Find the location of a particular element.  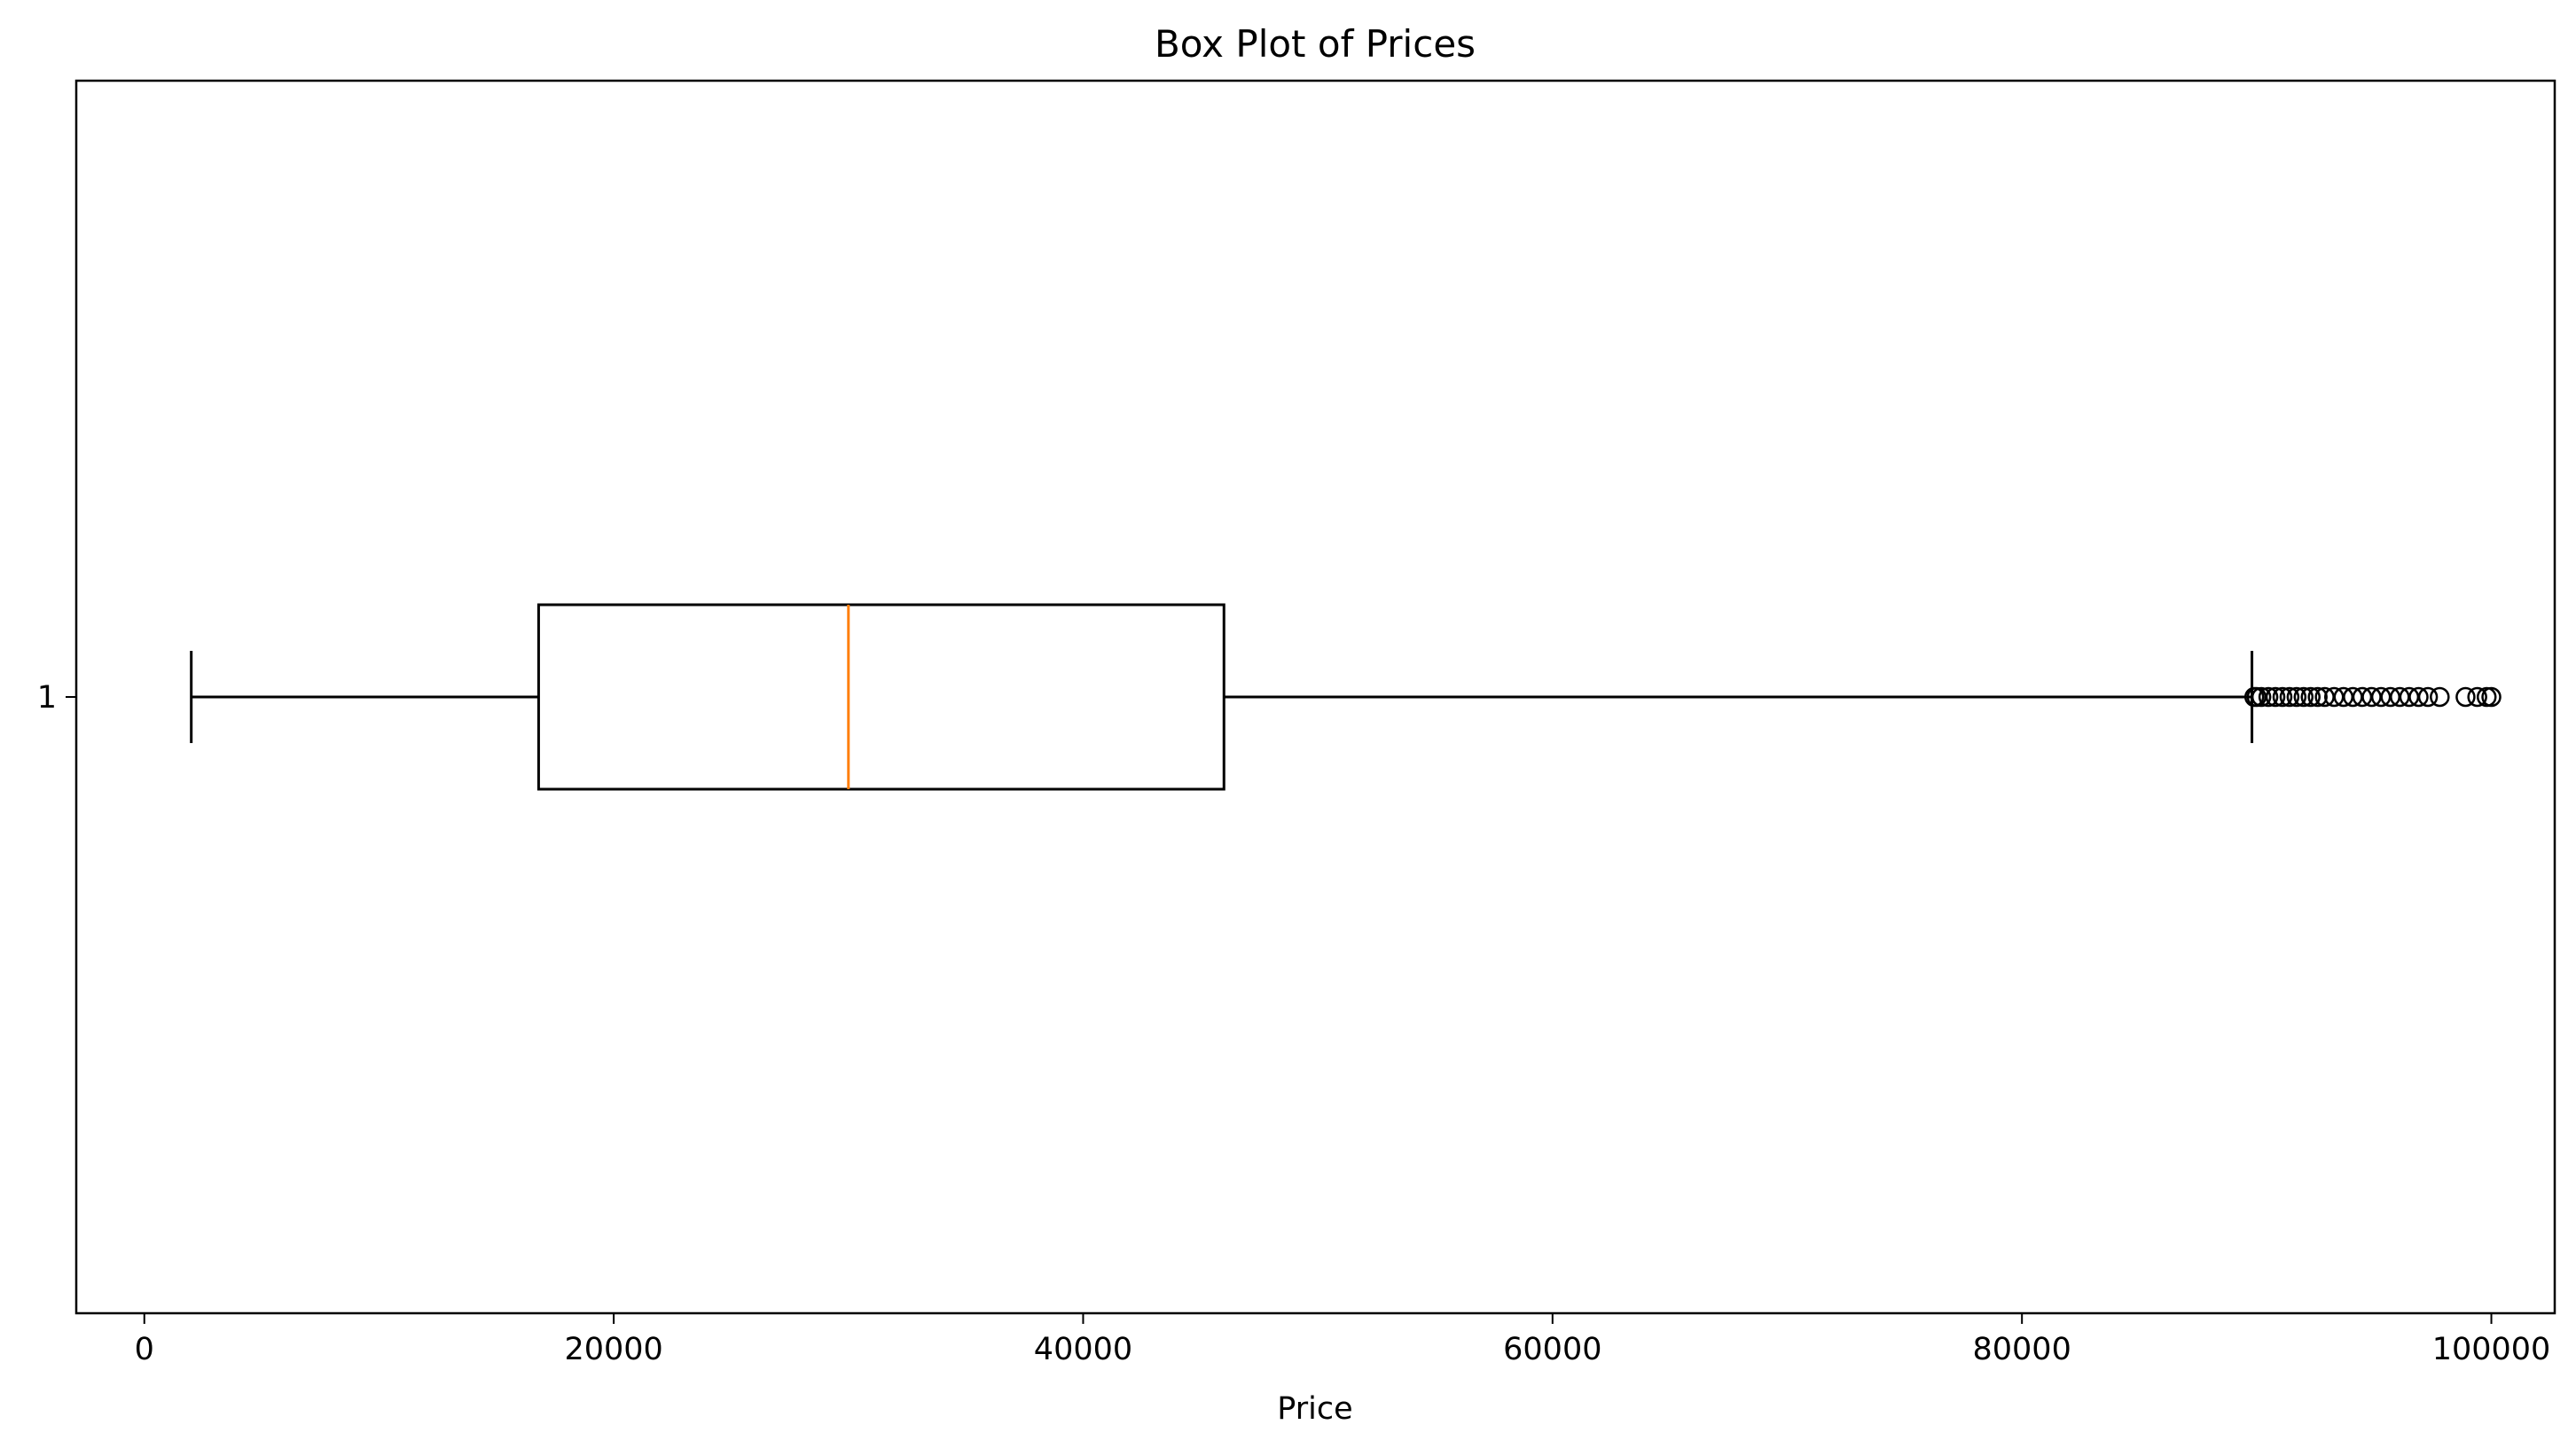

x-tick-label: 80000 is located at coordinates (2022, 1349).